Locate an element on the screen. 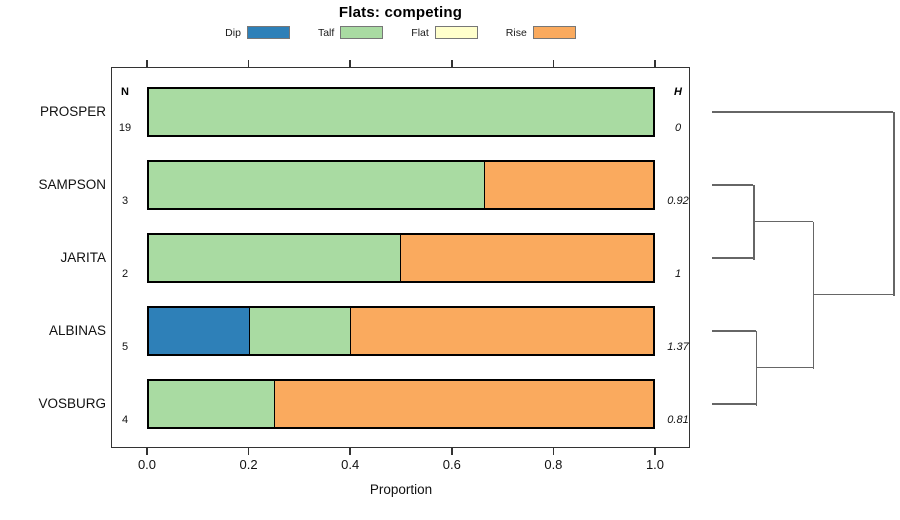 Image resolution: width=900 pixels, height=520 pixels. y-axis-label-jarita: JARITA is located at coordinates (83, 257).